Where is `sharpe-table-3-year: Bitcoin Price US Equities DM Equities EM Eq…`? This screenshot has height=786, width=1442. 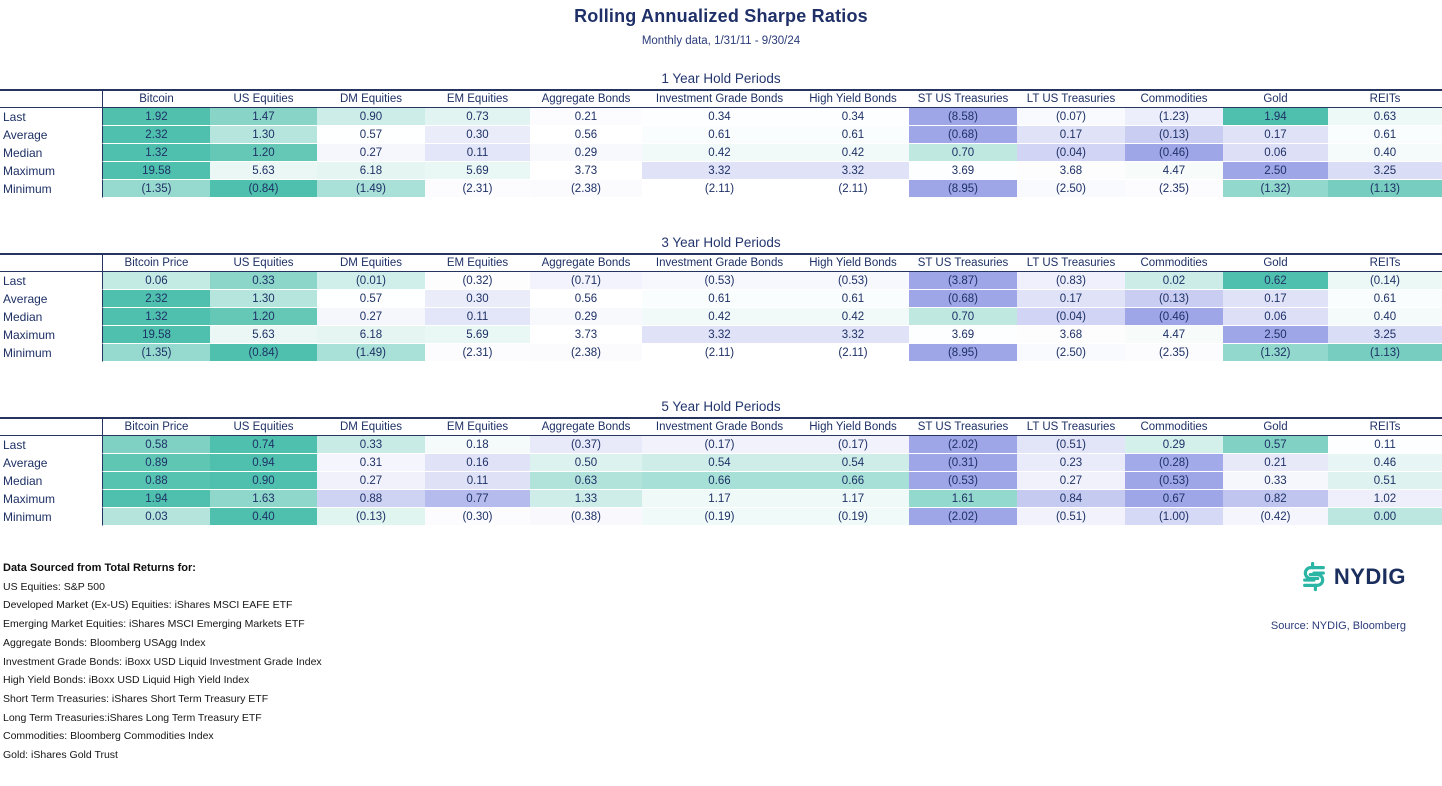 sharpe-table-3-year: Bitcoin Price US Equities DM Equities EM Eq… is located at coordinates (721, 307).